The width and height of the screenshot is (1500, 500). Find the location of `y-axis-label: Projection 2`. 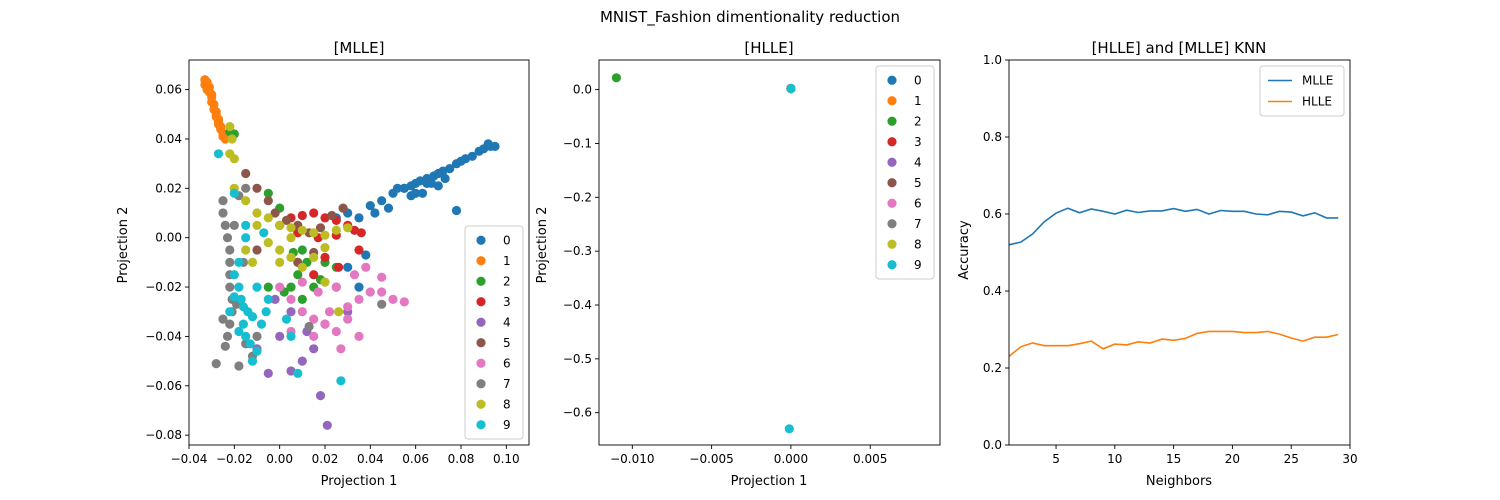

y-axis-label: Projection 2 is located at coordinates (542, 245).